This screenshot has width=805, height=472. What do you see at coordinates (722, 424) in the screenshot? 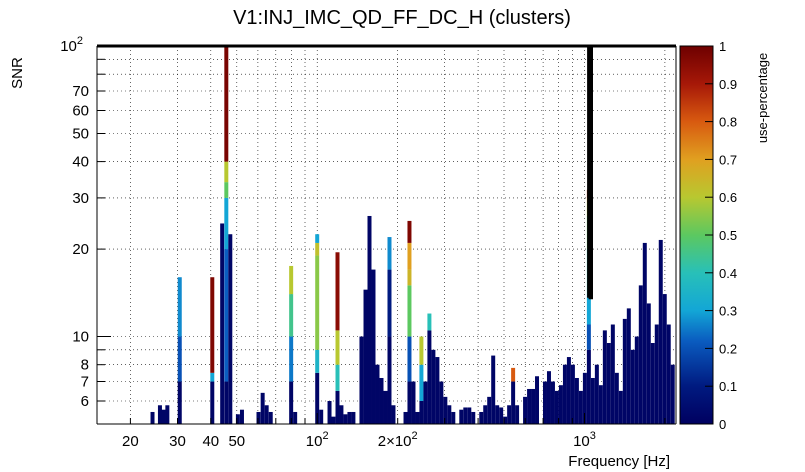
I see `colorbar-tick-label: 0` at bounding box center [722, 424].